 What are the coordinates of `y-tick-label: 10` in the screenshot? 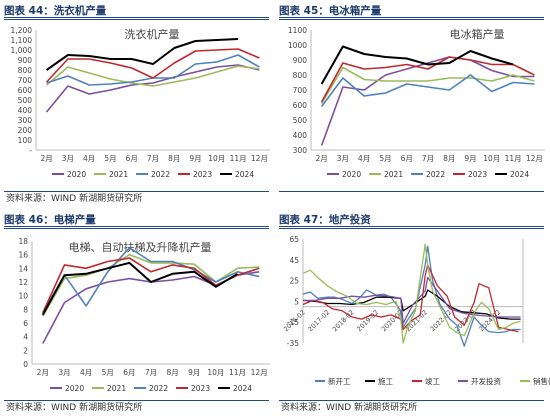 It's located at (23, 296).